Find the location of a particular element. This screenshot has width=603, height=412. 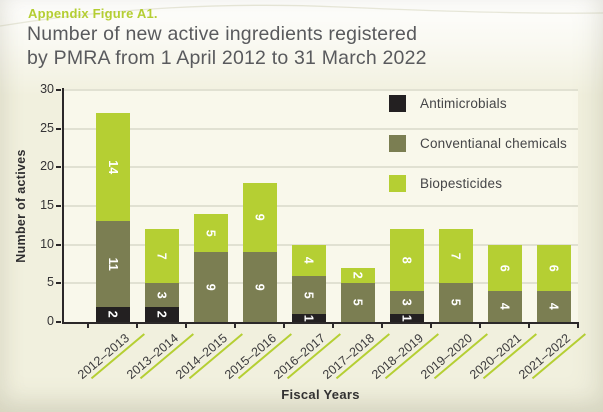

y-tick-label: 25 is located at coordinates (47, 127).